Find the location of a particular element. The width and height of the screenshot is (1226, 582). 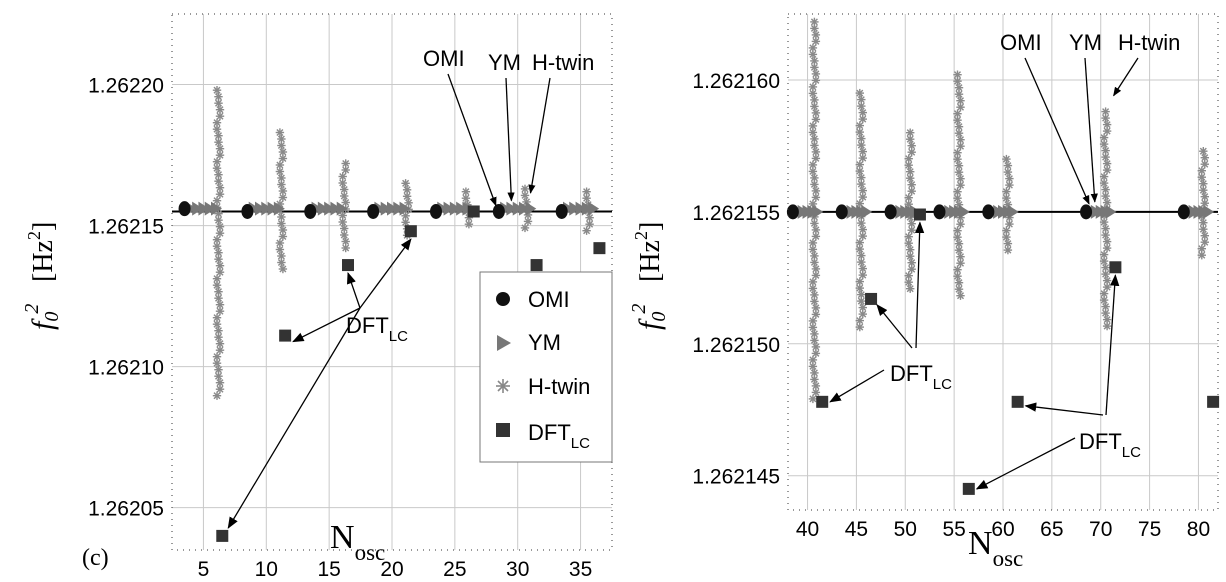

right-x-ticks: 40 45 50 55 60 65 70 75 80 is located at coordinates (1003, 529).